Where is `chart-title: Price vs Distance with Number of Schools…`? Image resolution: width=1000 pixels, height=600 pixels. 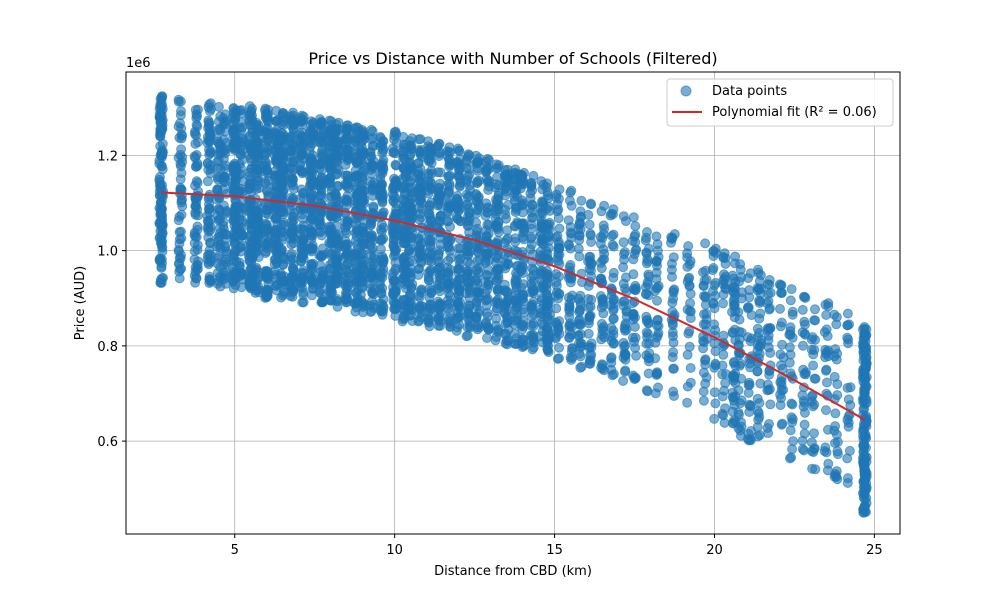
chart-title: Price vs Distance with Number of Schools… is located at coordinates (512, 58).